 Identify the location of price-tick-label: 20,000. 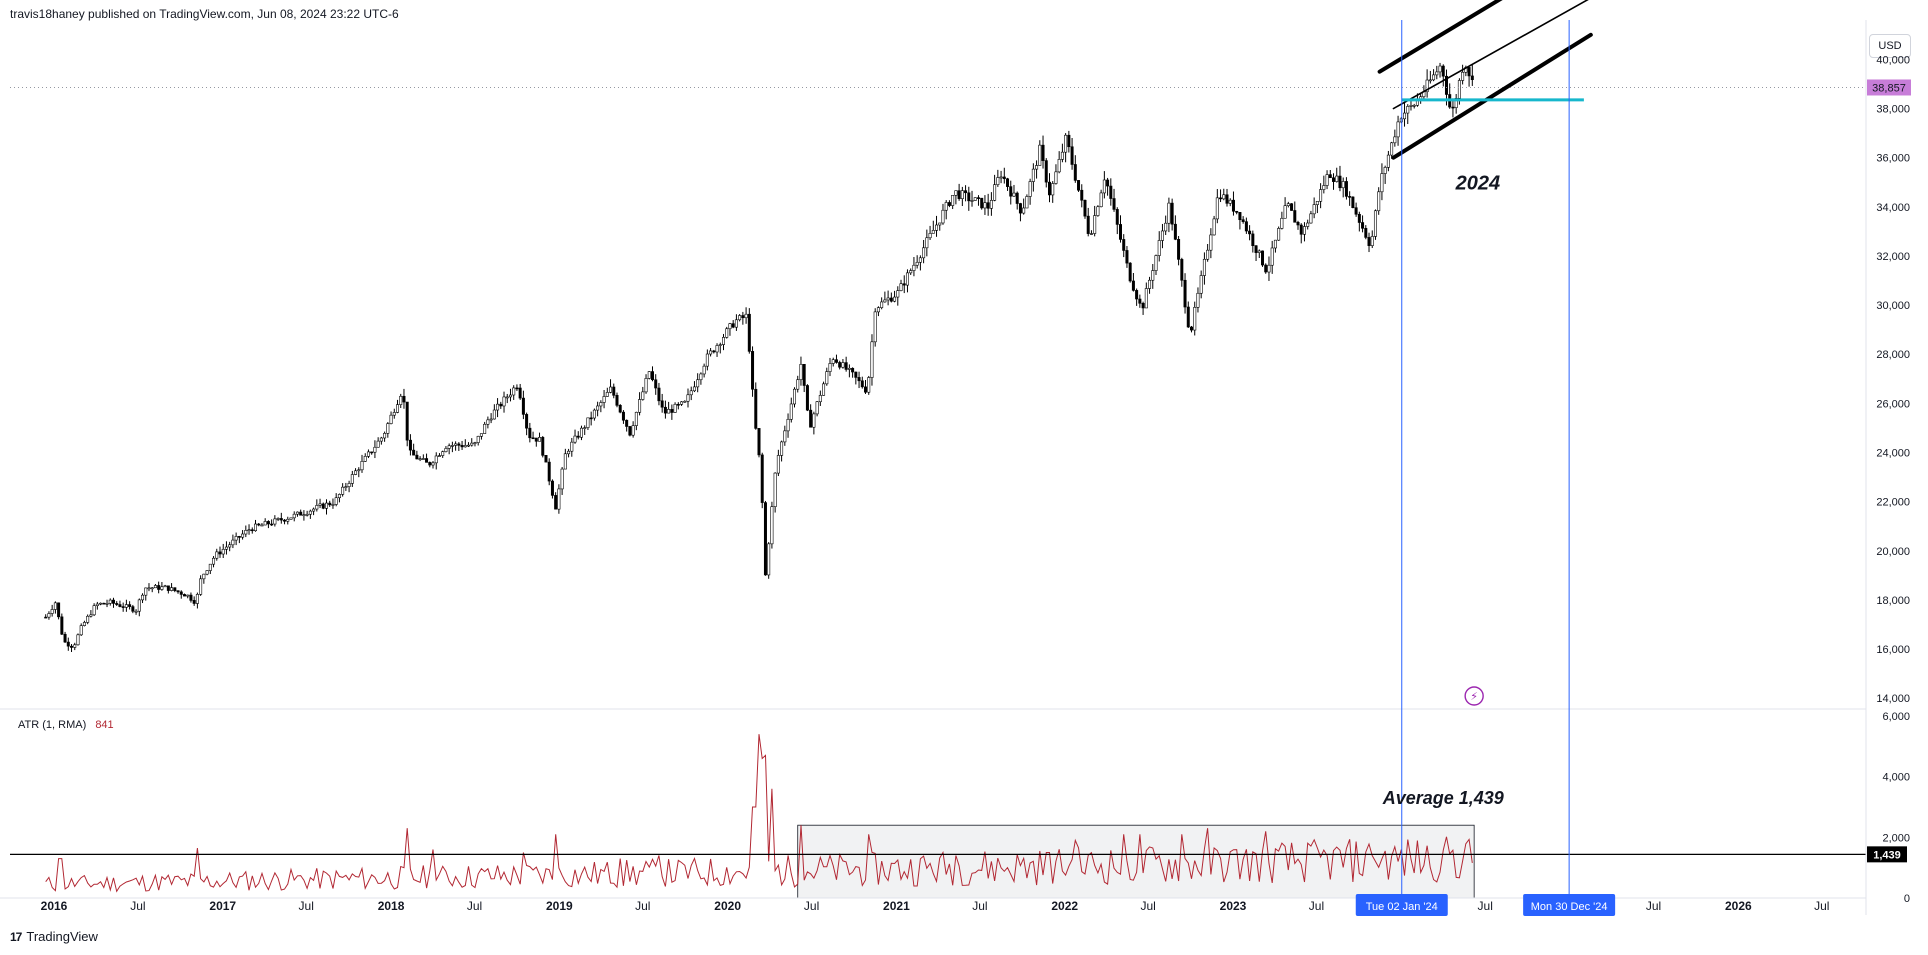
(1893, 552).